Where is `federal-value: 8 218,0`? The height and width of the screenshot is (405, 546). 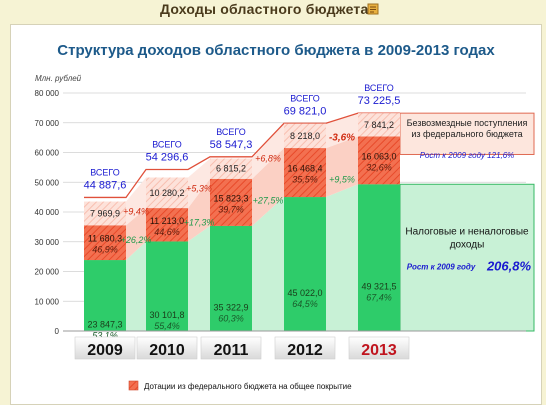
federal-value: 8 218,0 is located at coordinates (305, 136).